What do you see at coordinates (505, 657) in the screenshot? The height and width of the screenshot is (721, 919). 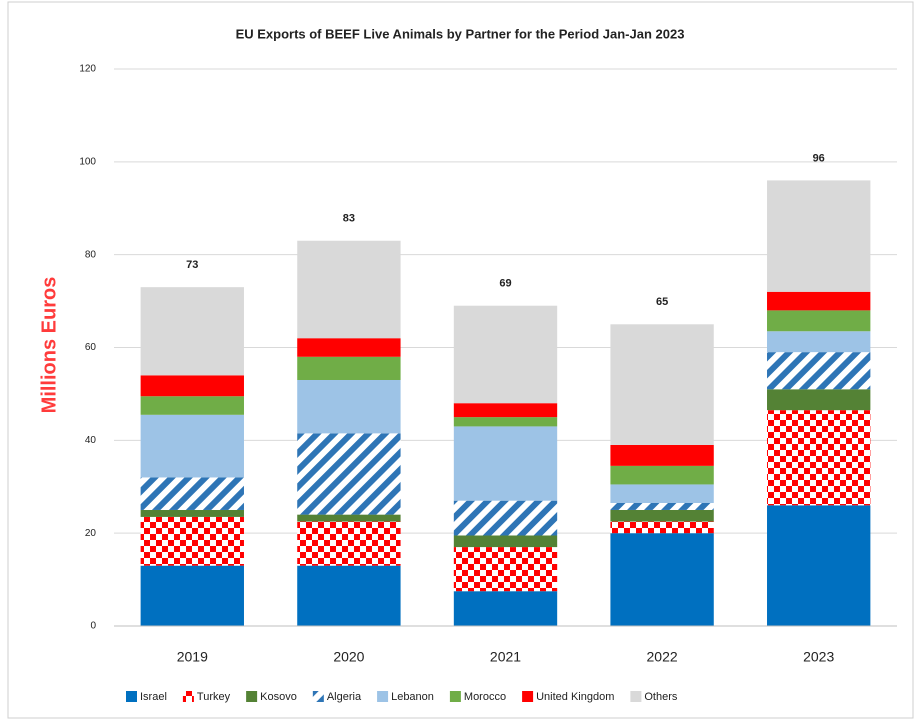 I see `x-tick-label: 2021` at bounding box center [505, 657].